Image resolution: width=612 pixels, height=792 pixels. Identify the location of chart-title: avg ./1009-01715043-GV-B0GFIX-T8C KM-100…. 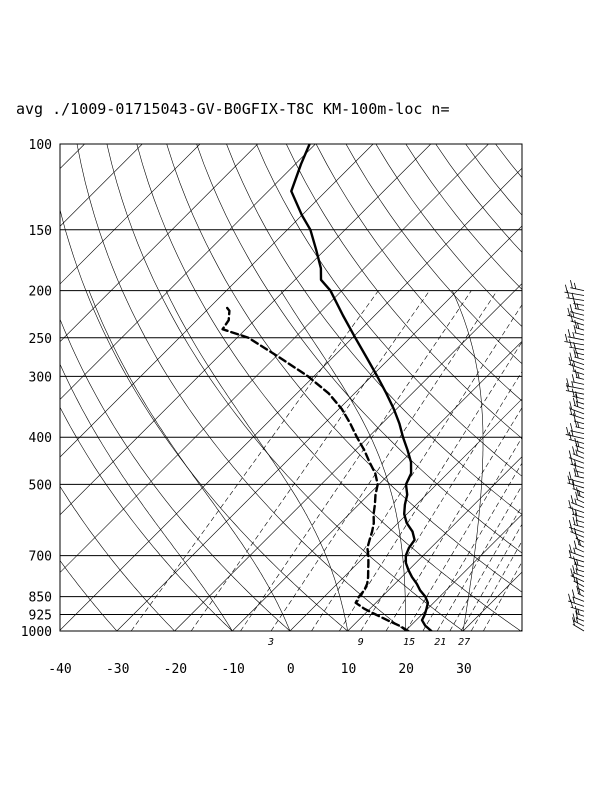
(232, 109).